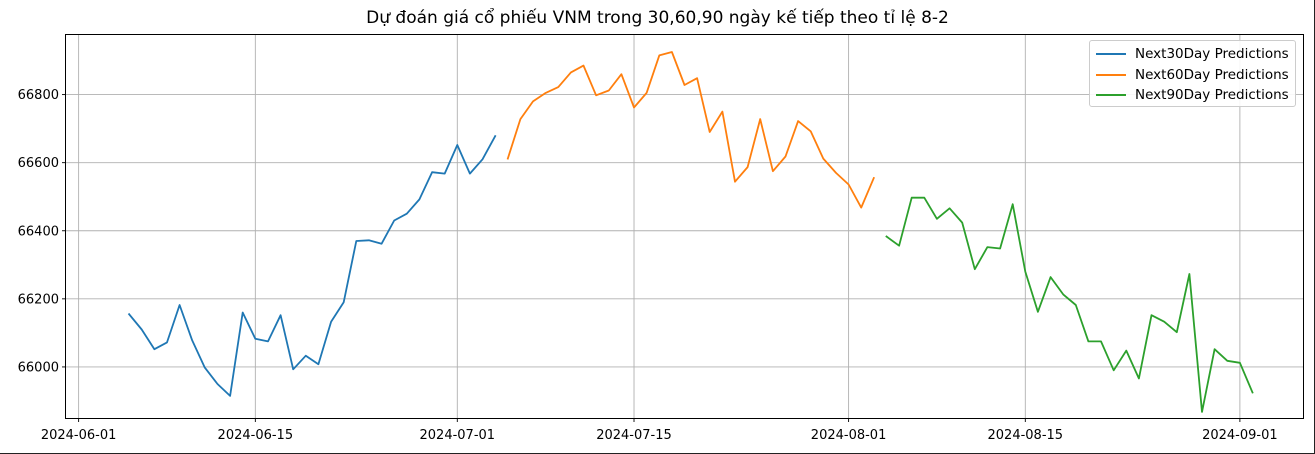 Image resolution: width=1315 pixels, height=454 pixels. What do you see at coordinates (690, 130) in the screenshot?
I see `series-line-next60` at bounding box center [690, 130].